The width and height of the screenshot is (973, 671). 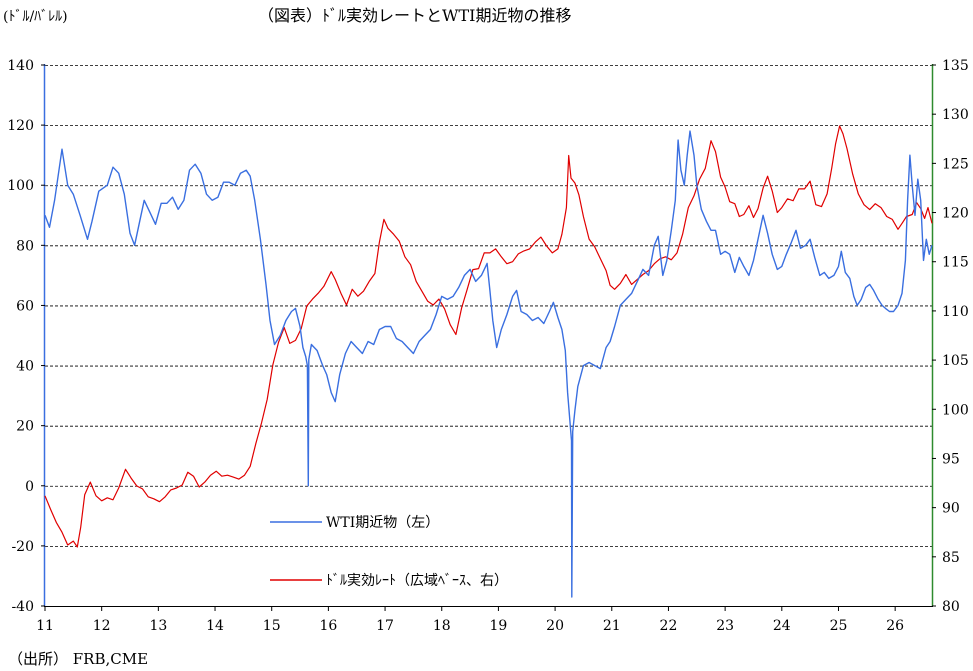 I want to click on x-tick-label: 17, so click(x=385, y=626).